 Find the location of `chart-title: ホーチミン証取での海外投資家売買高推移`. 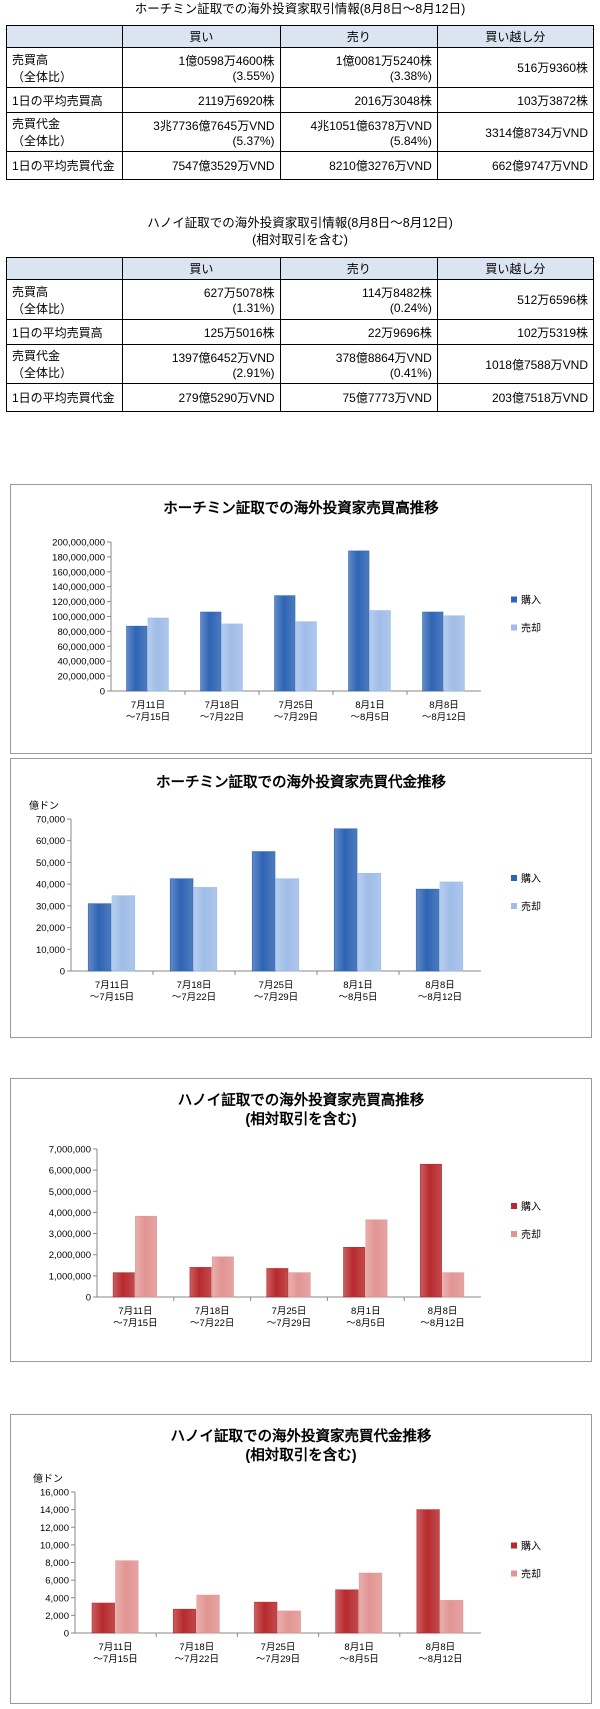

chart-title: ホーチミン証取での海外投資家売買高推移 is located at coordinates (301, 508).